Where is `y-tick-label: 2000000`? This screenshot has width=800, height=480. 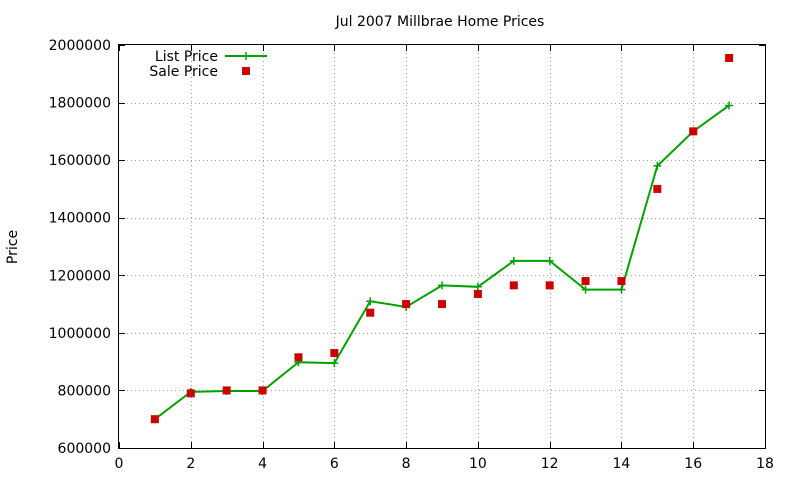
y-tick-label: 2000000 is located at coordinates (80, 46).